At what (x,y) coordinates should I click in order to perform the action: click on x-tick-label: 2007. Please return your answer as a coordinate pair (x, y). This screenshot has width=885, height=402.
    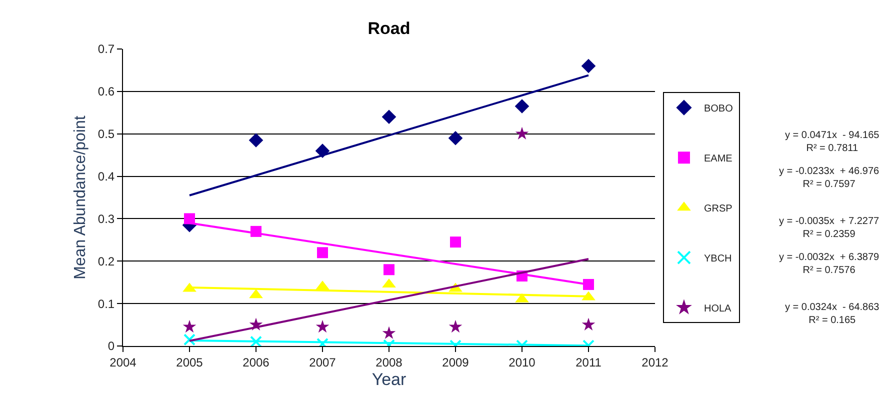
    Looking at the image, I should click on (322, 362).